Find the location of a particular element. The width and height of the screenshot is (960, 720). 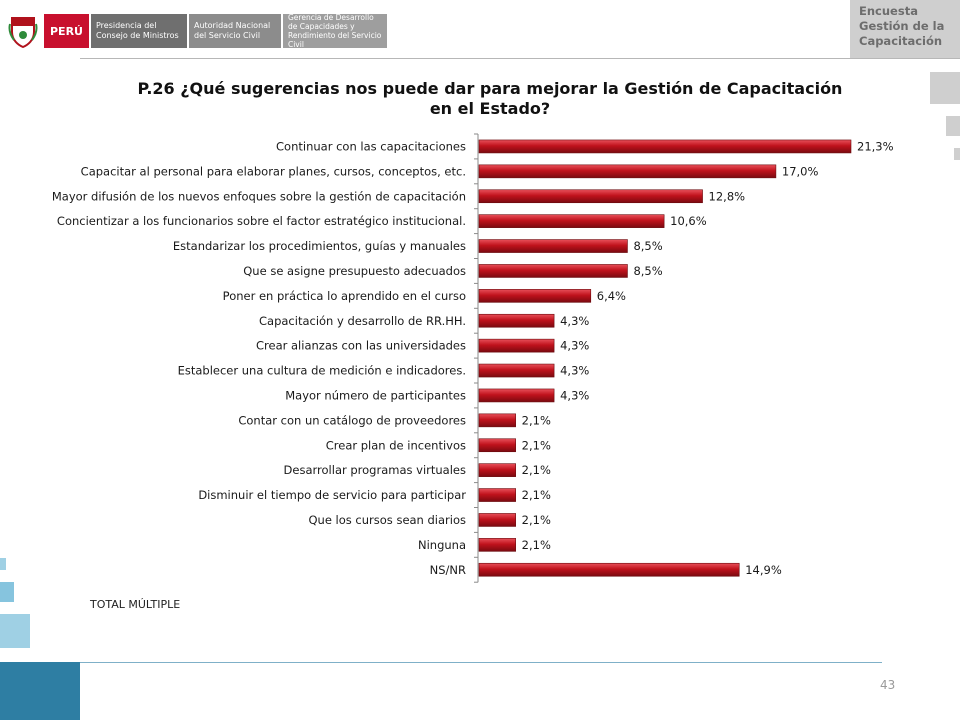

category-label: Crear alianzas con las universidades is located at coordinates (361, 346).